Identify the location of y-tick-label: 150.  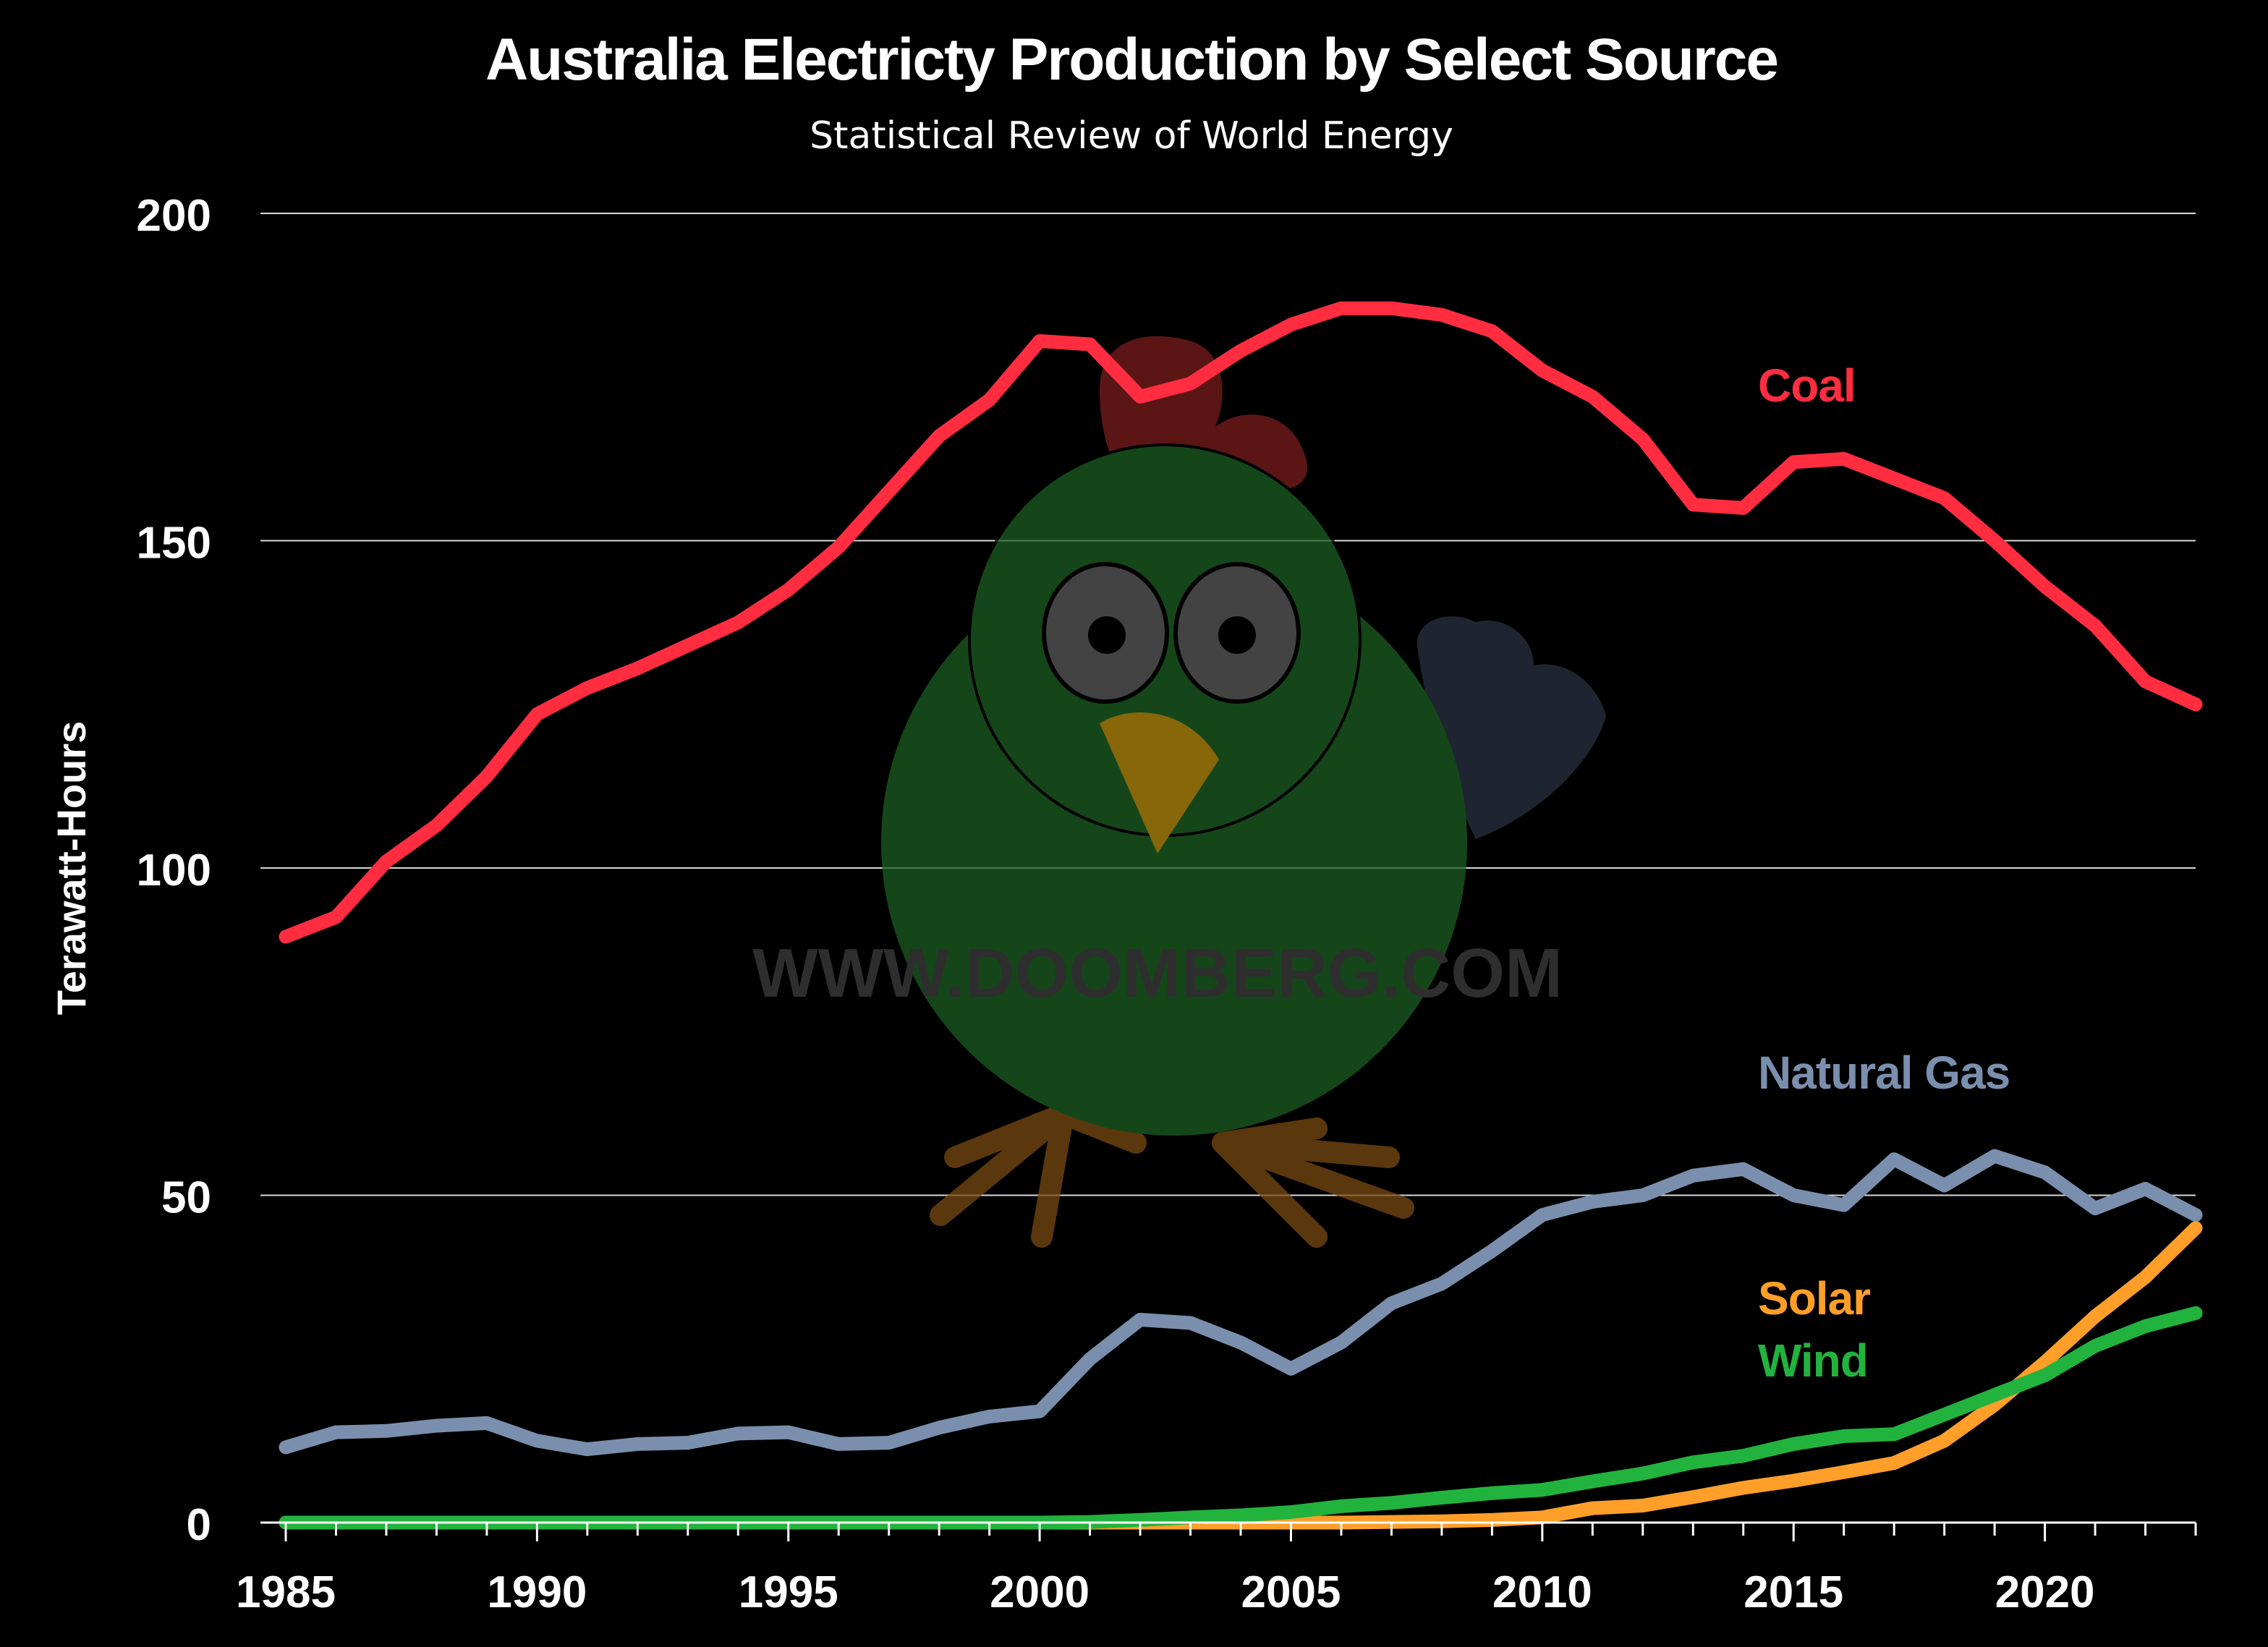
(174, 544).